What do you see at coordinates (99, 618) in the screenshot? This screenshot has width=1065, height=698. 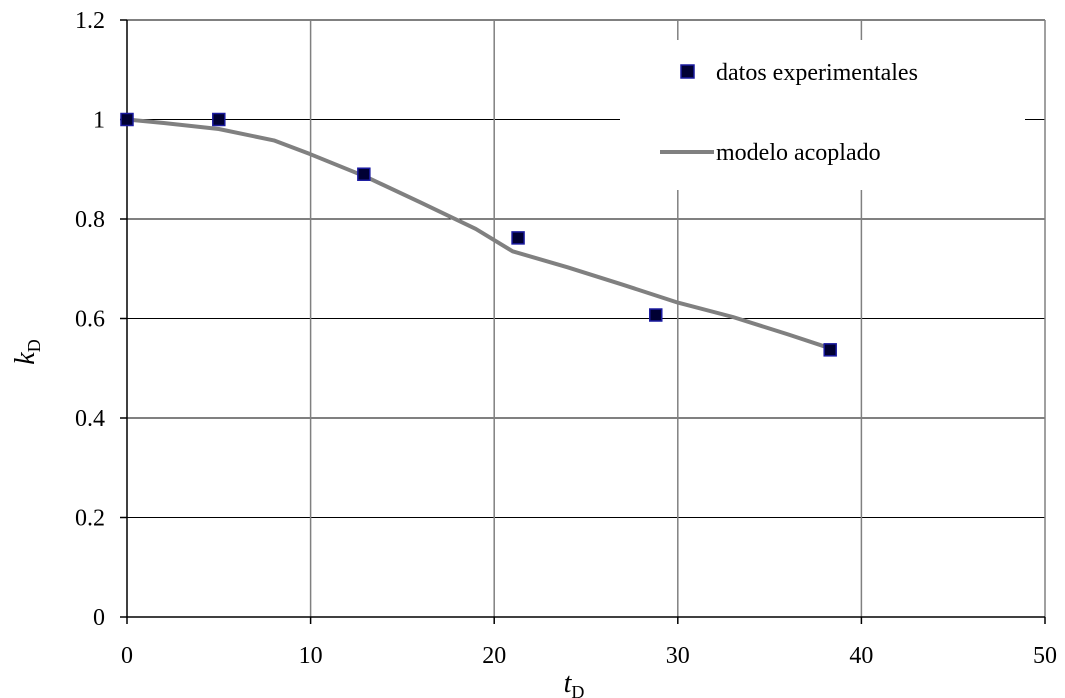 I see `y-tick-label-0: 0` at bounding box center [99, 618].